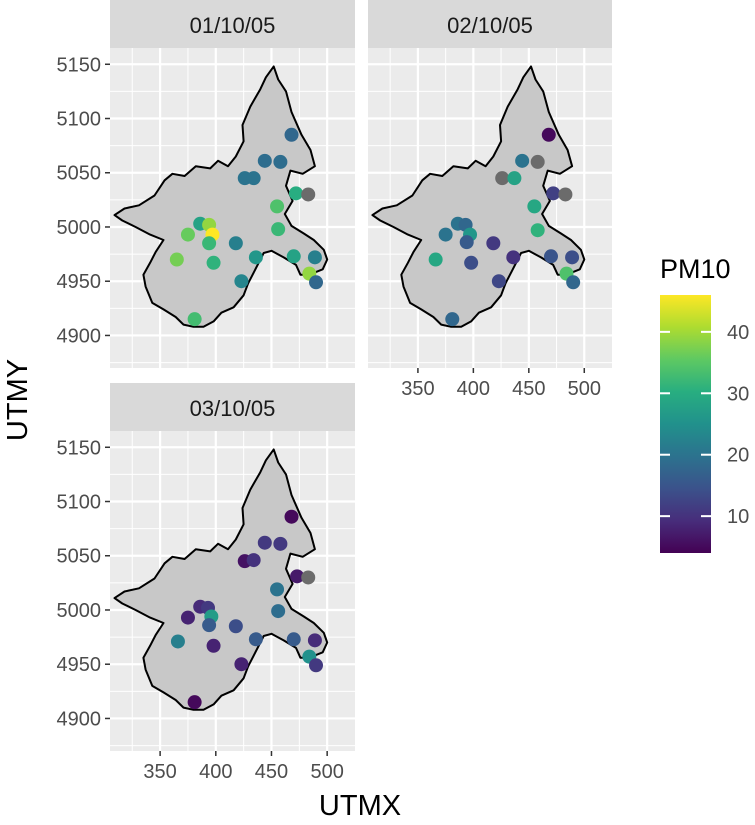 The image size is (755, 825). What do you see at coordinates (695, 269) in the screenshot?
I see `legend-title: PM10` at bounding box center [695, 269].